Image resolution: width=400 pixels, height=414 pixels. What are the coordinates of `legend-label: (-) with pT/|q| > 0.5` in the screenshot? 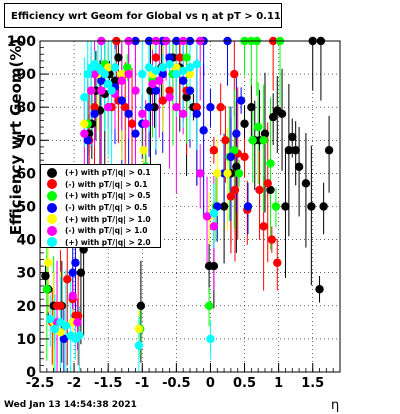 It's located at (106, 208).